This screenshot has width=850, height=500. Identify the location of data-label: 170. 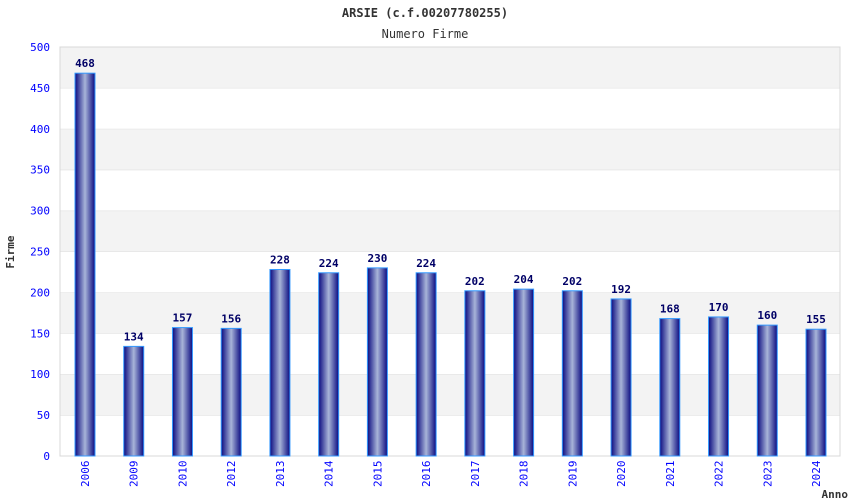
(719, 307).